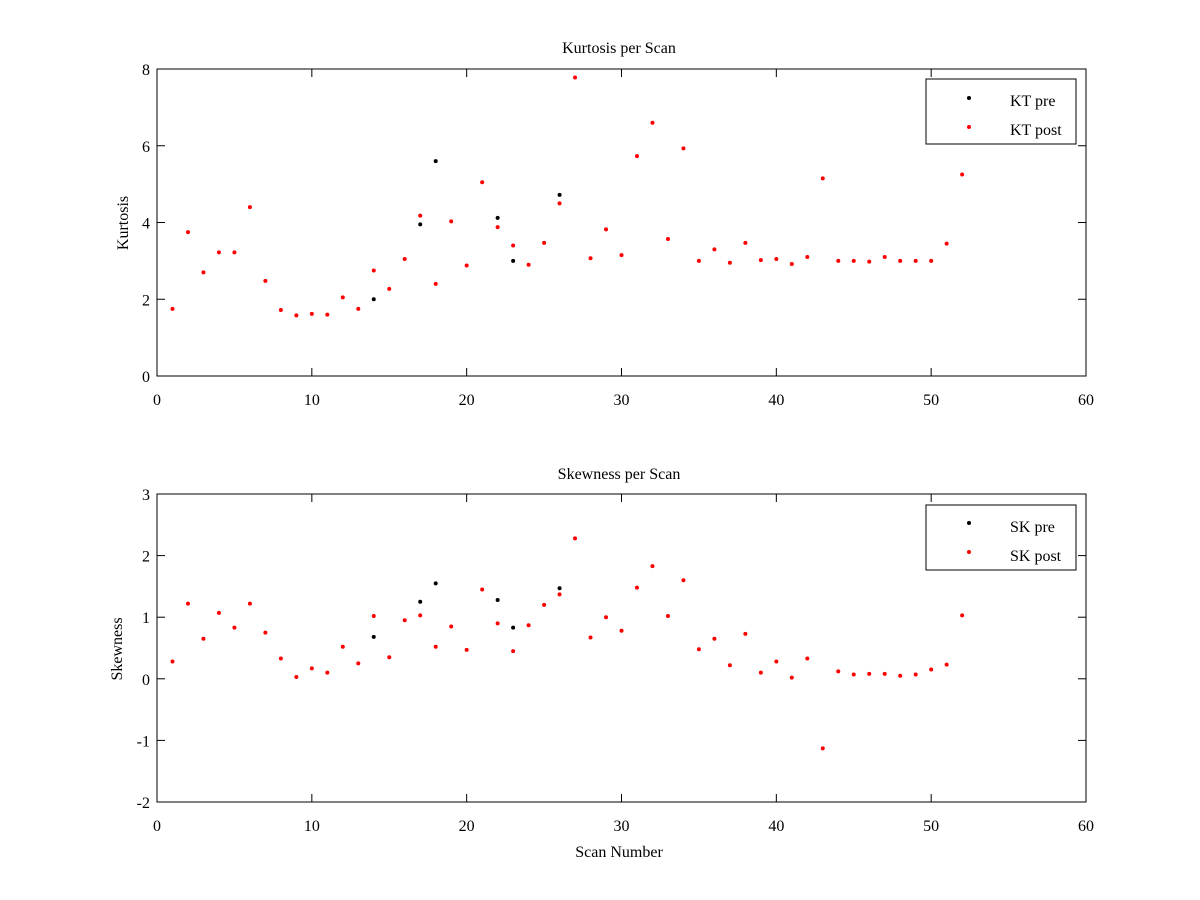  What do you see at coordinates (157, 400) in the screenshot?
I see `x-tick-label: 0` at bounding box center [157, 400].